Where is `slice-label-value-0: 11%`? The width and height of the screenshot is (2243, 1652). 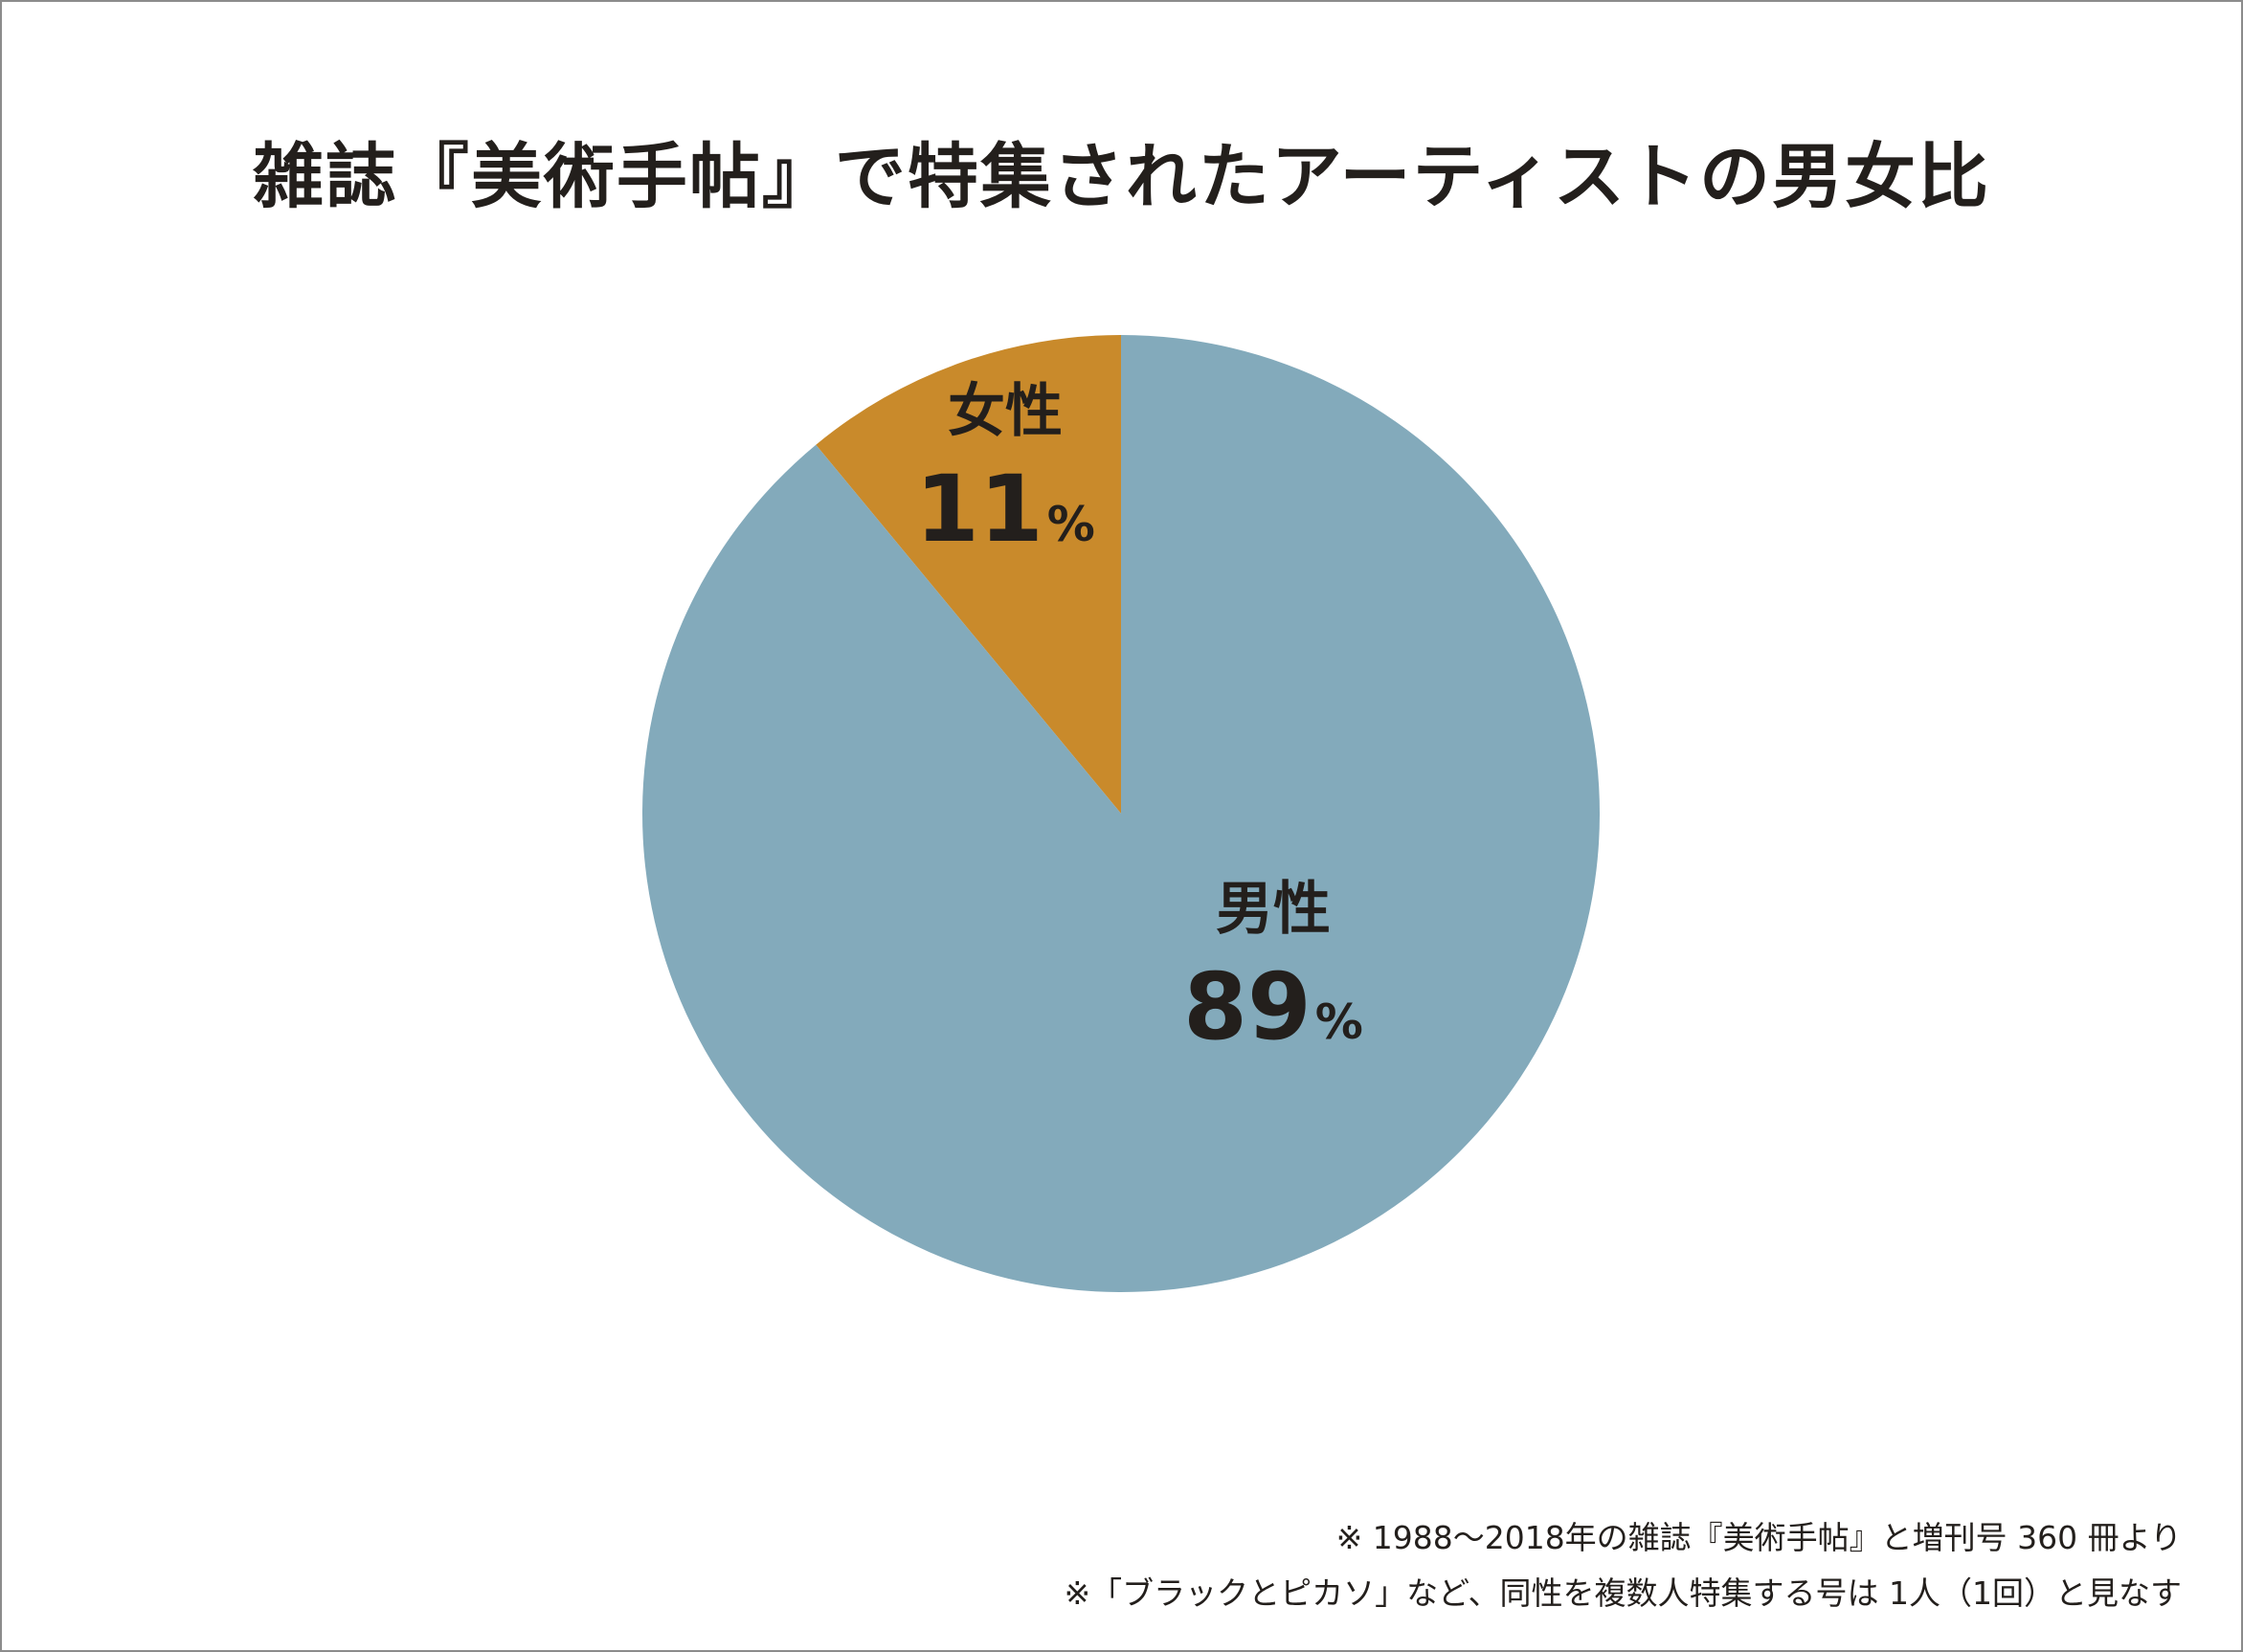 slice-label-value-0: 11% is located at coordinates (1005, 509).